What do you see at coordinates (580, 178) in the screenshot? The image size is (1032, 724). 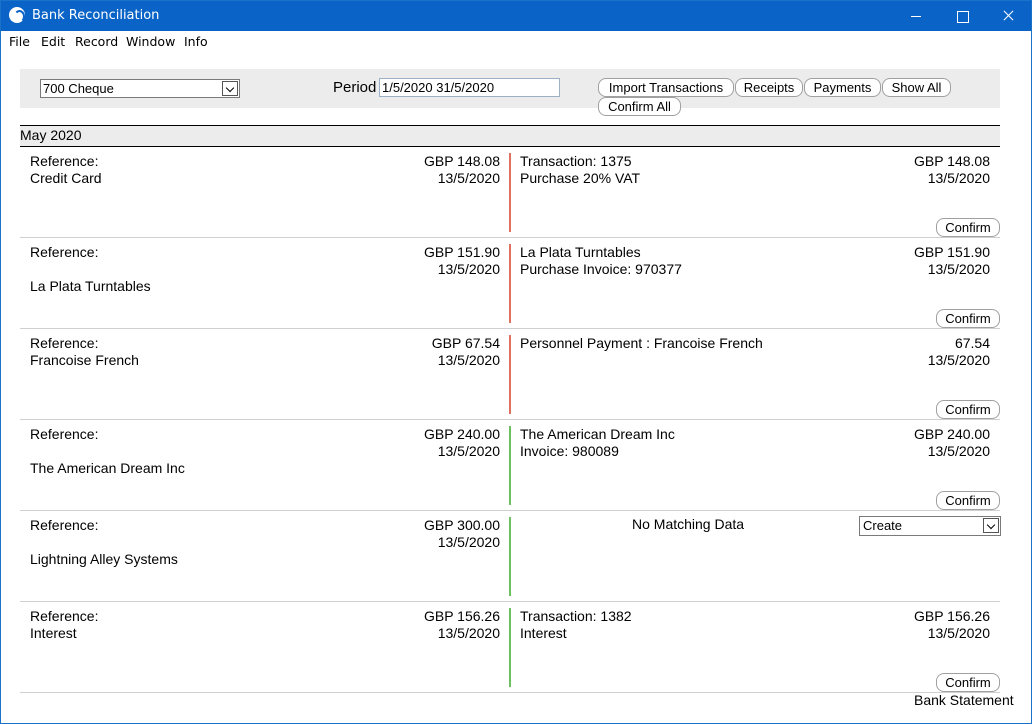 I see `match-detail: Purchase 20% VAT` at bounding box center [580, 178].